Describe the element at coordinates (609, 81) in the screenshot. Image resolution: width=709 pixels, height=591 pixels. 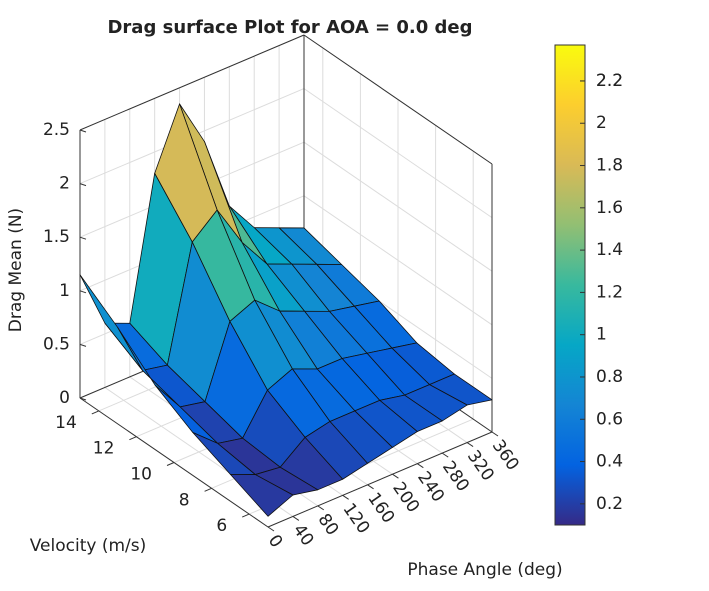
I see `colorbar-tick-label: 2.2` at that location.